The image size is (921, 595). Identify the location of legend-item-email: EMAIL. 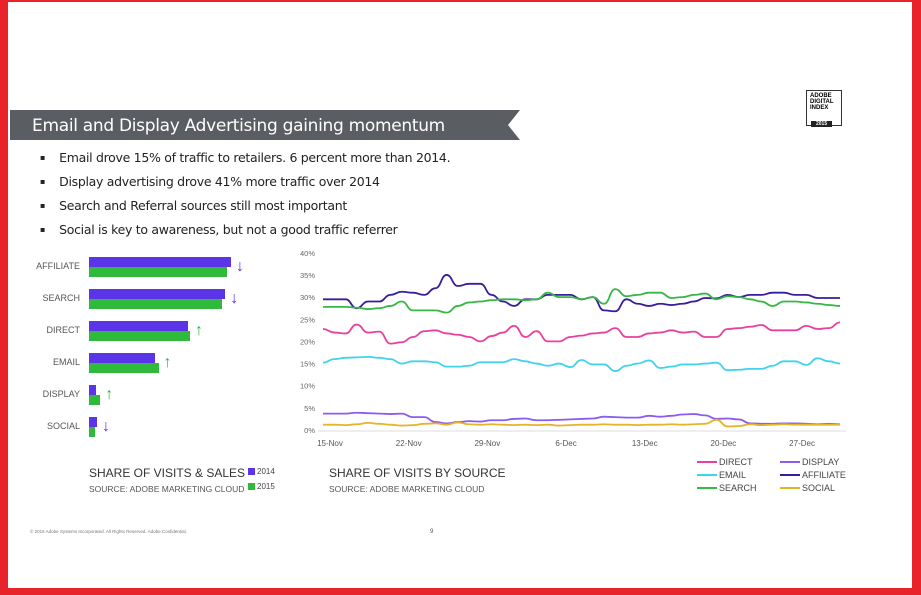
(721, 475).